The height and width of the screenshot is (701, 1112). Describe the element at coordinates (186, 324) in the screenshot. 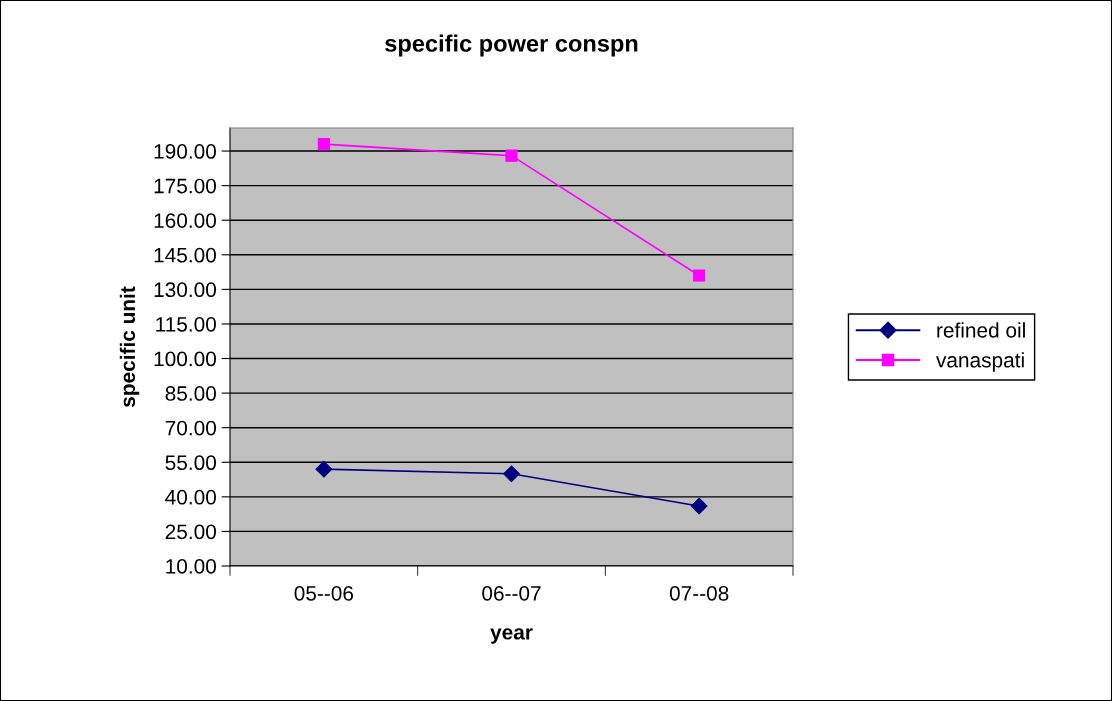

I see `y-tick-label: 115.00` at that location.